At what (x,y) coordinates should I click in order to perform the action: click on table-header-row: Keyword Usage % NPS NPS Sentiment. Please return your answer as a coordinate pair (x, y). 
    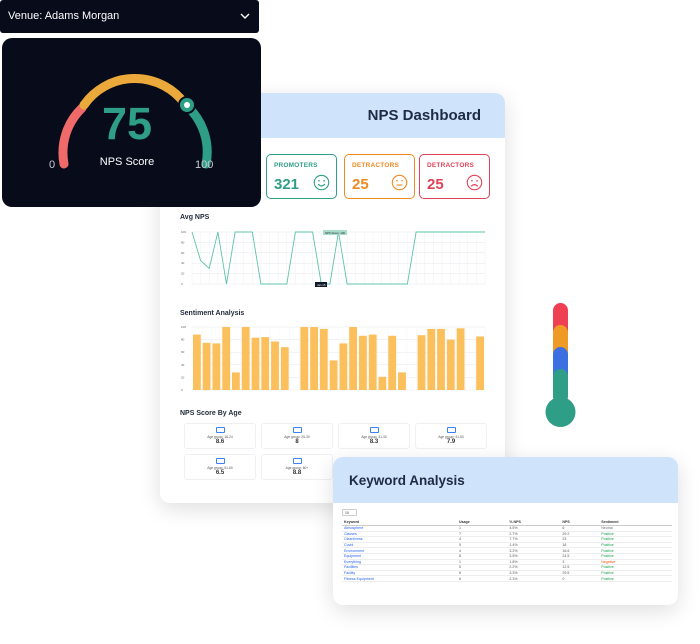
    Looking at the image, I should click on (507, 522).